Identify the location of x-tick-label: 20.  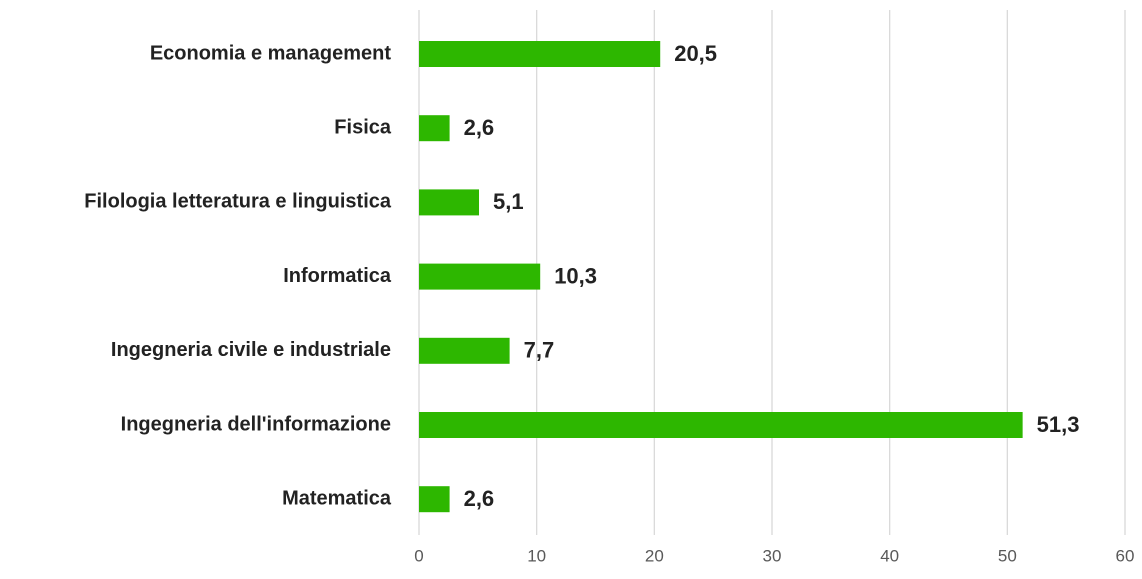
(654, 555).